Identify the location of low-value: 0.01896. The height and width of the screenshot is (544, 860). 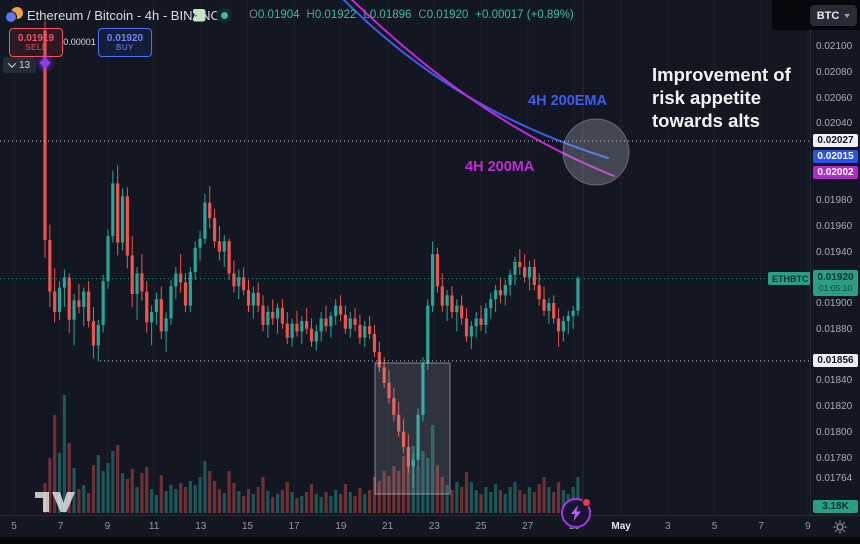
(390, 15).